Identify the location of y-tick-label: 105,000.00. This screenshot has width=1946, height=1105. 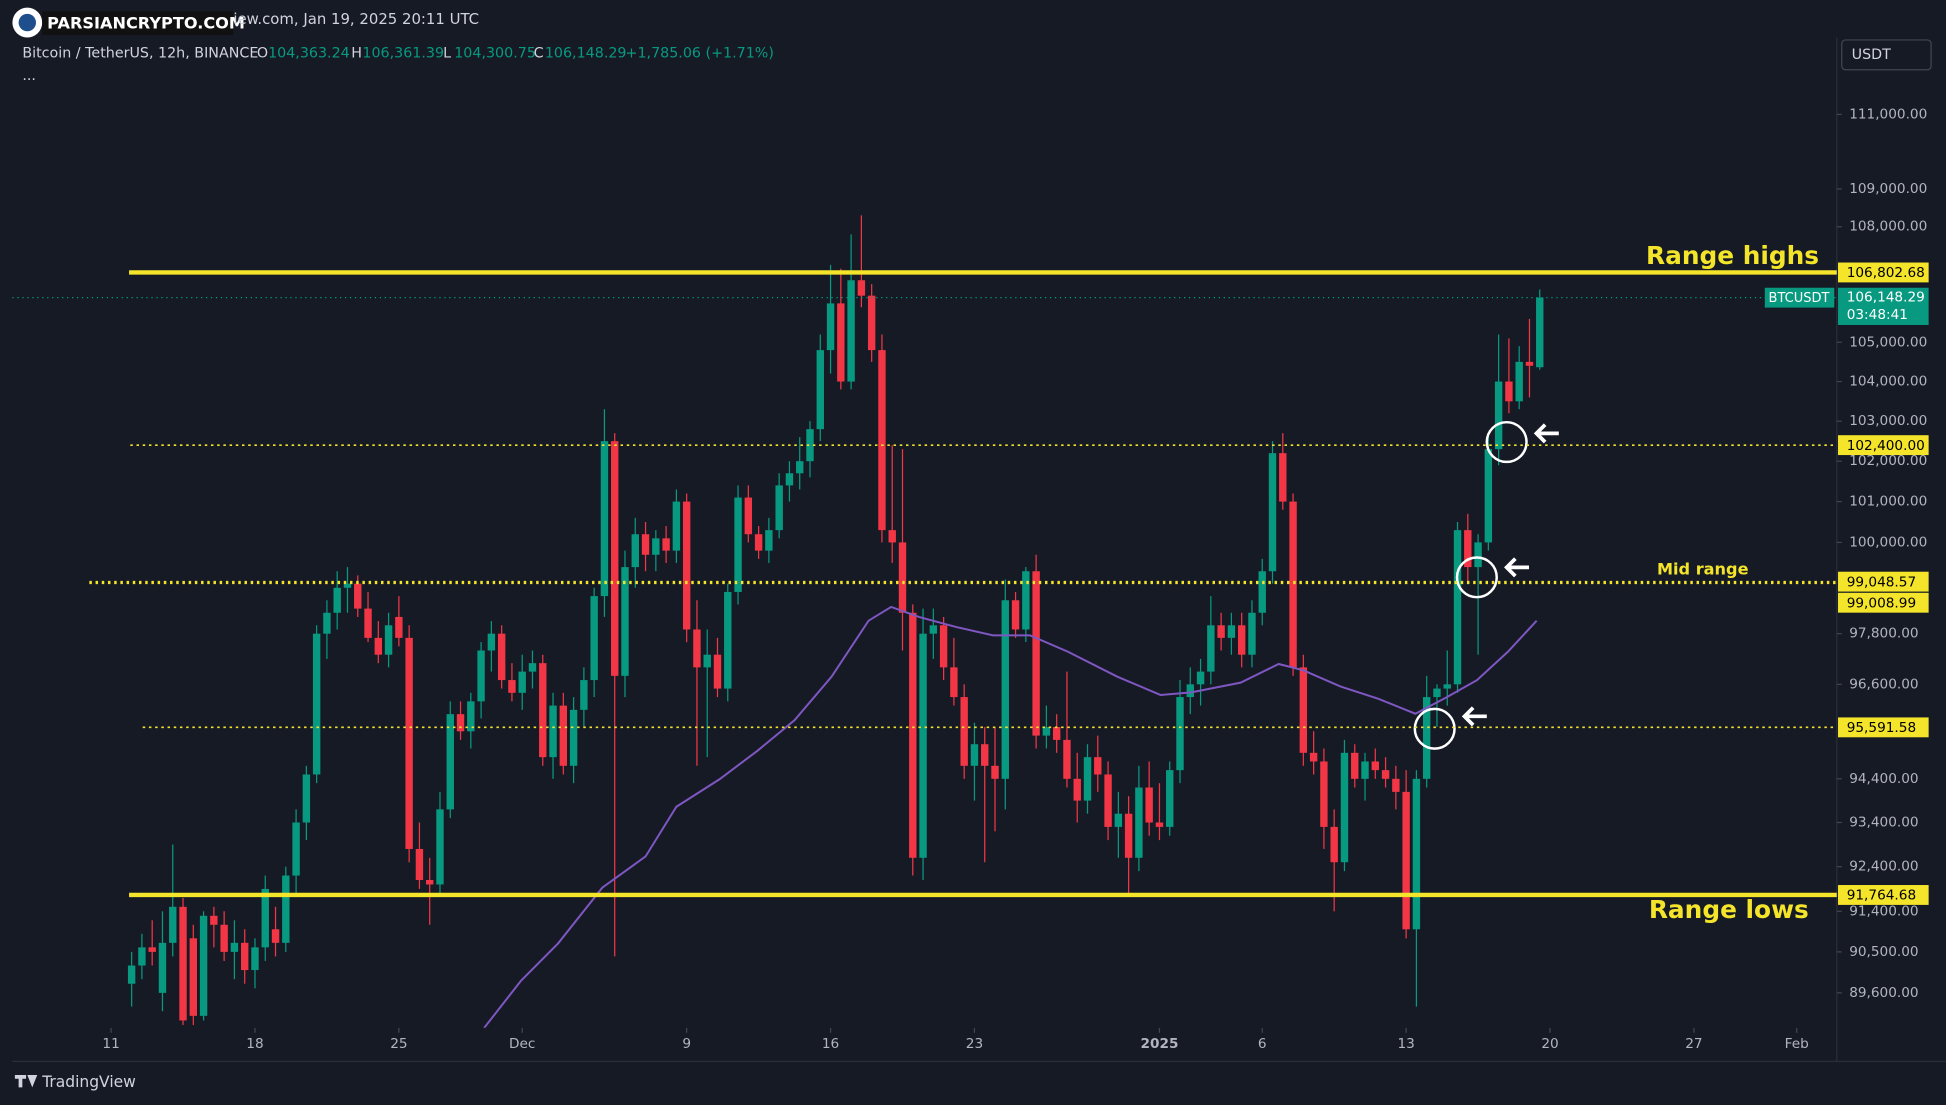
(1888, 342).